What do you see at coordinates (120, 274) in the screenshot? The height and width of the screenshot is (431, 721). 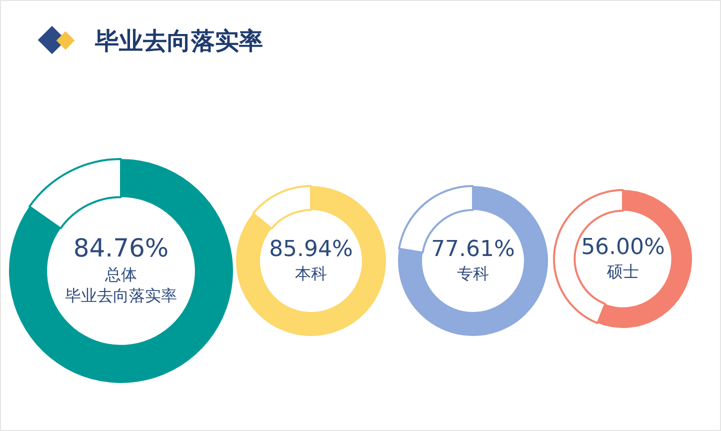 I see `text: 总体` at bounding box center [120, 274].